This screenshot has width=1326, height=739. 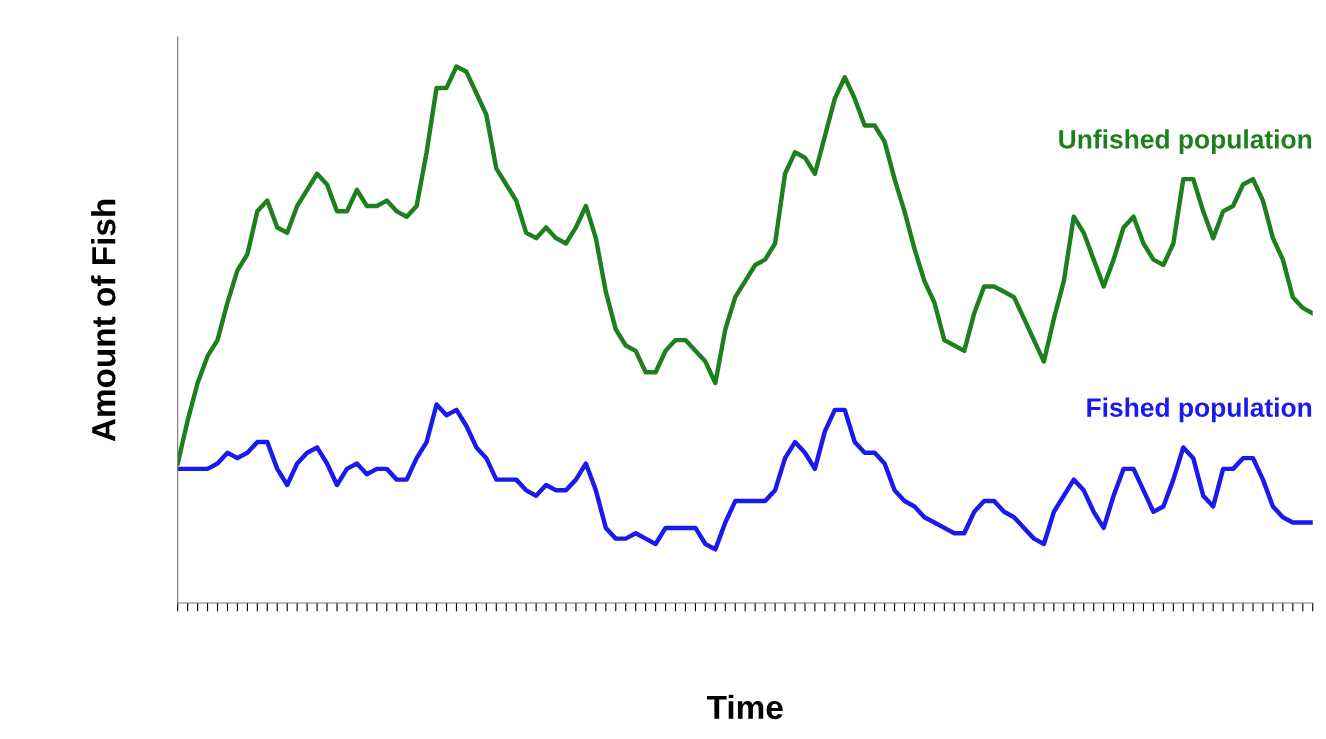 I want to click on series-label: Unfished population, so click(x=1185, y=141).